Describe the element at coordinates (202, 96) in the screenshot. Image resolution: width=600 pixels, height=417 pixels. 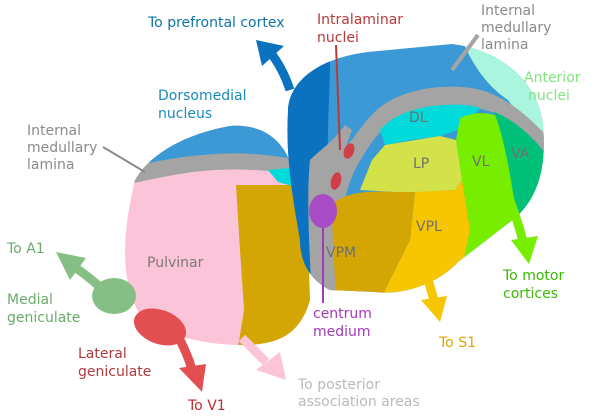
I see `dorsomedial-label-line1: Dorsomedial` at that location.